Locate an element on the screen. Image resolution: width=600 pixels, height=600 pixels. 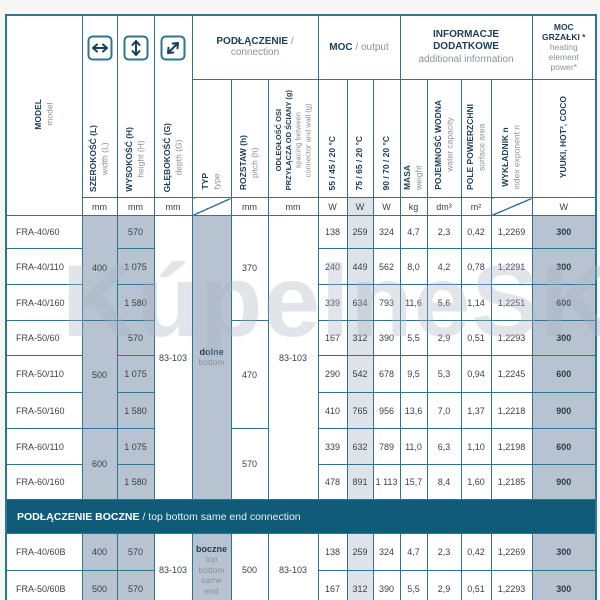
capacity-header-en: water capacity is located at coordinates (449, 145).